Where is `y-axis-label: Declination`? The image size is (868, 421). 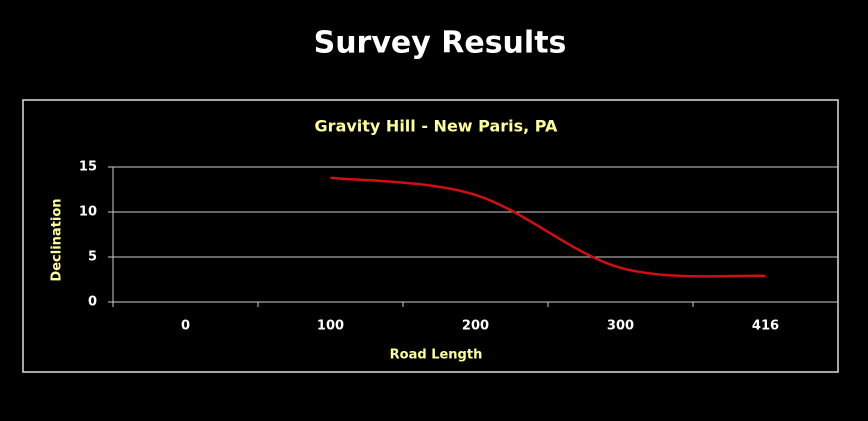
y-axis-label: Declination is located at coordinates (57, 239).